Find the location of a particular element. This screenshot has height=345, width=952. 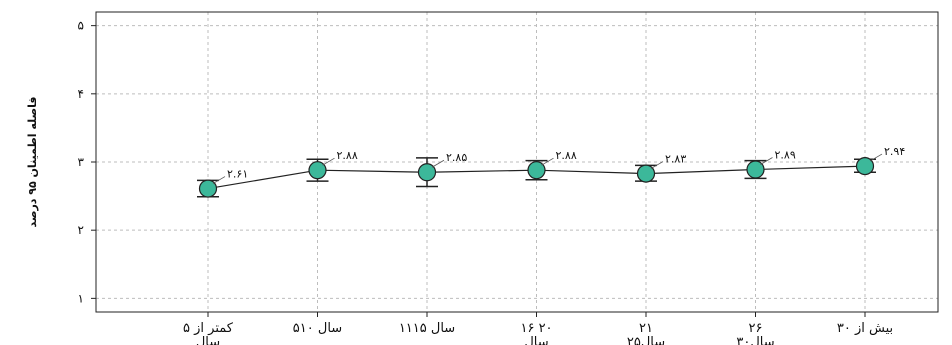

data-label: ۲.۸۳ is located at coordinates (675, 159).